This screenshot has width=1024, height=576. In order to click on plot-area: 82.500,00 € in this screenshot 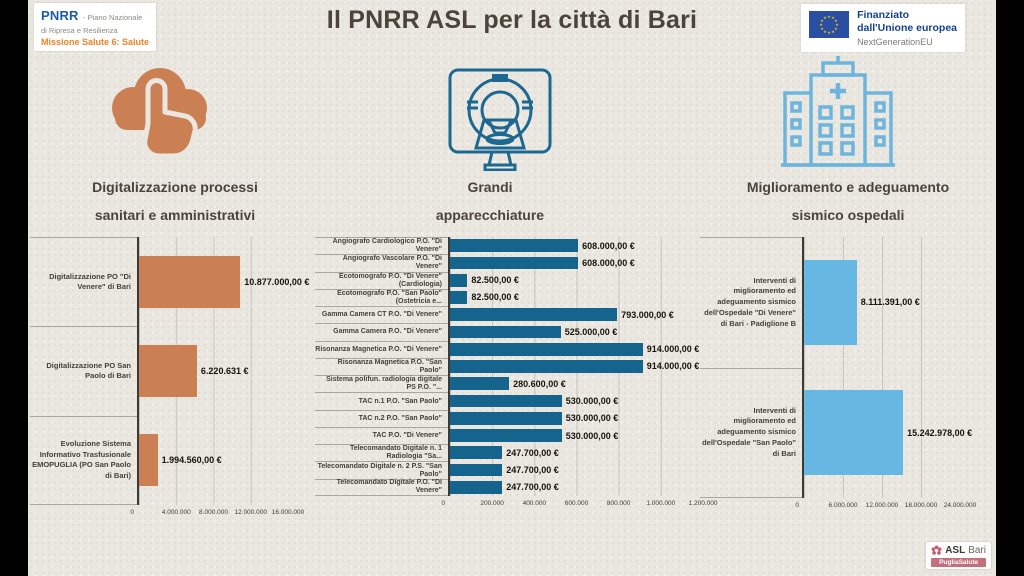, I will do `click(575, 280)`.